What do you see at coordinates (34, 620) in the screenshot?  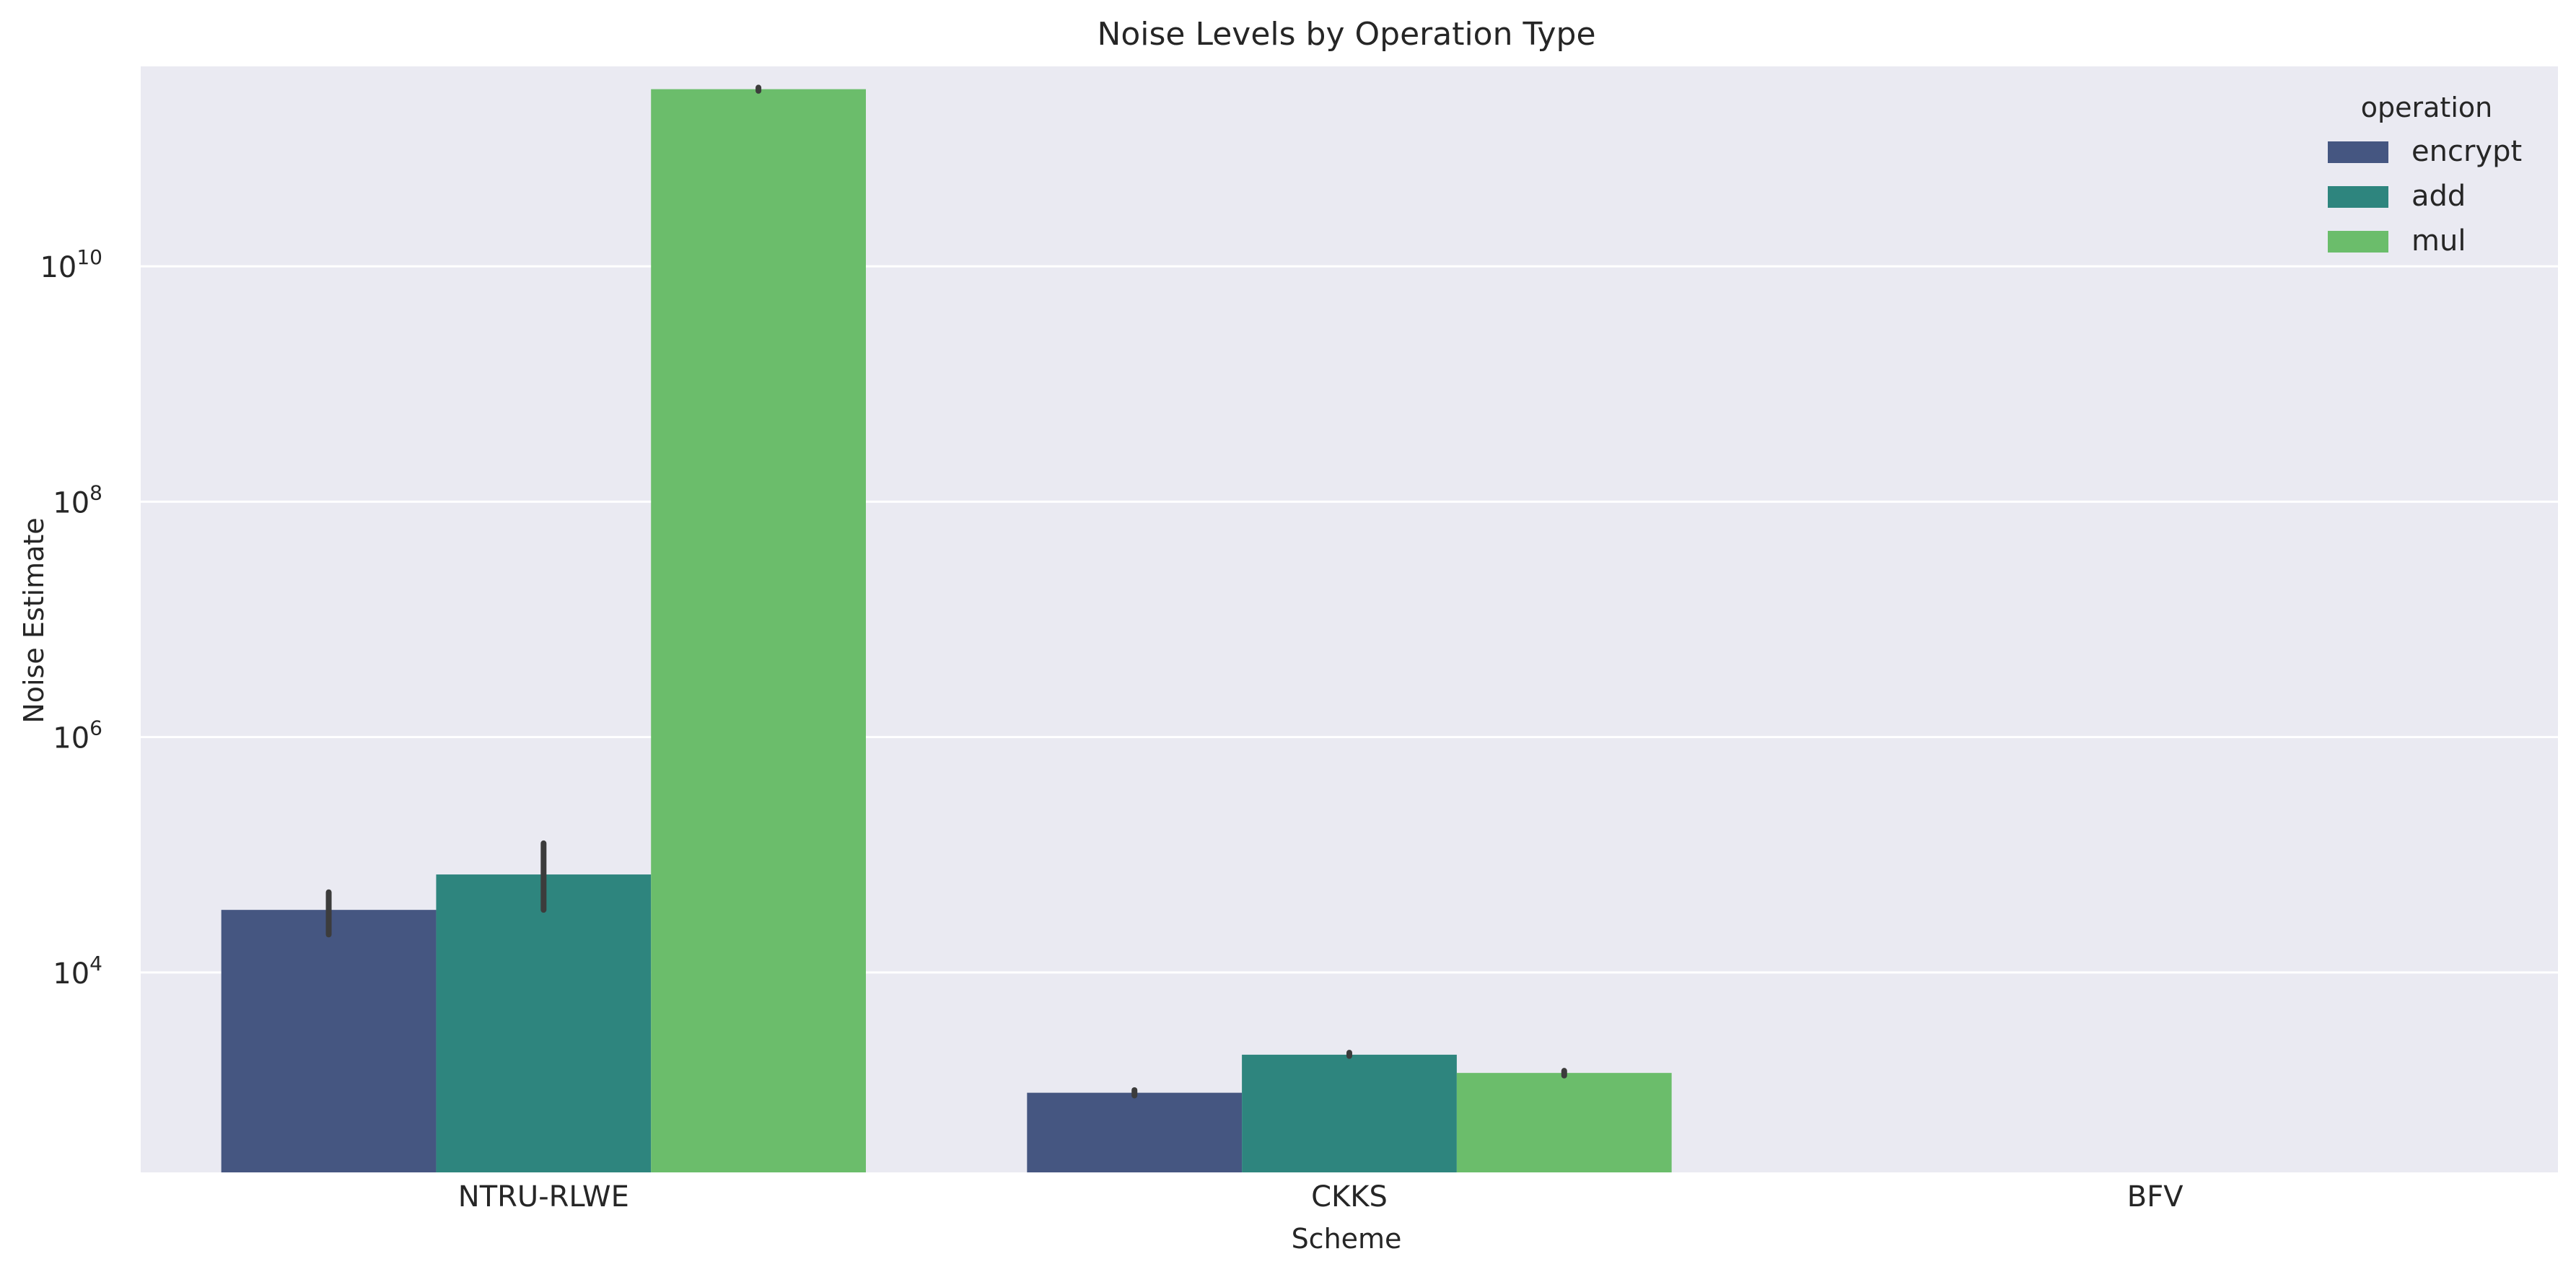 I see `y-axis-title: Noise Estimate` at bounding box center [34, 620].